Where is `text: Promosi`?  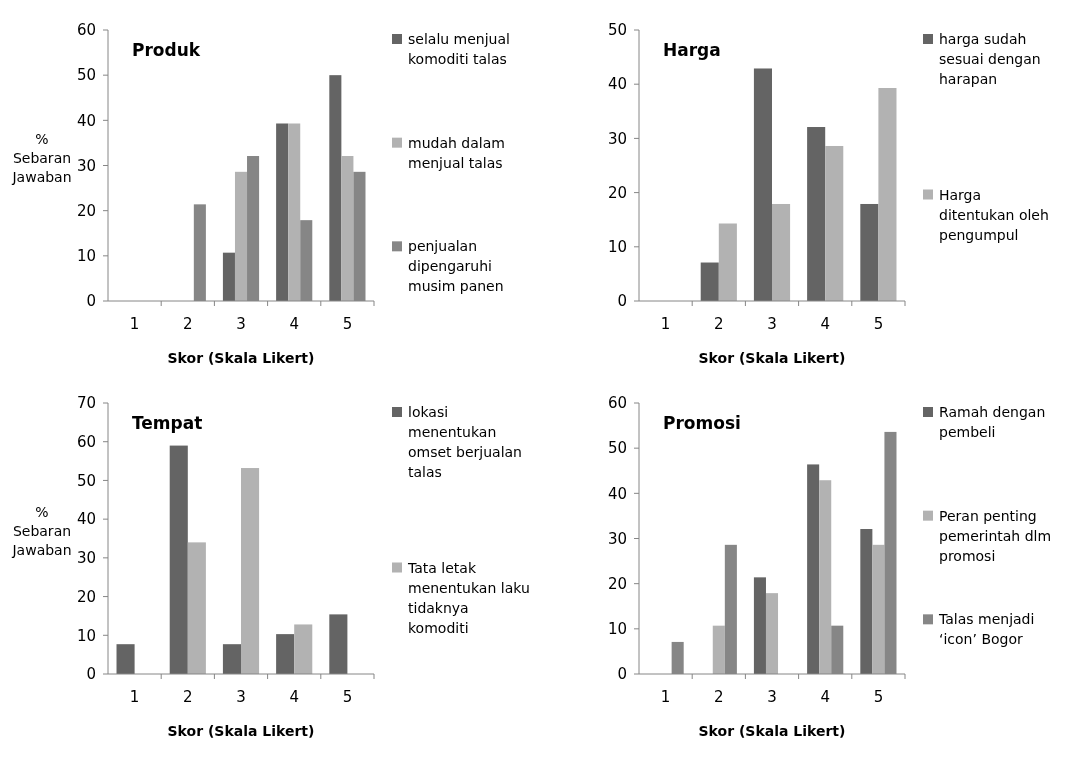 text: Promosi is located at coordinates (702, 423).